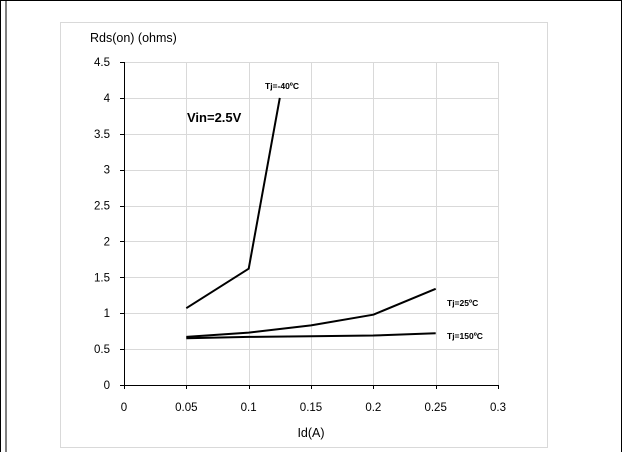  Describe the element at coordinates (102, 63) in the screenshot. I see `y-tick-label: 4.5` at that location.